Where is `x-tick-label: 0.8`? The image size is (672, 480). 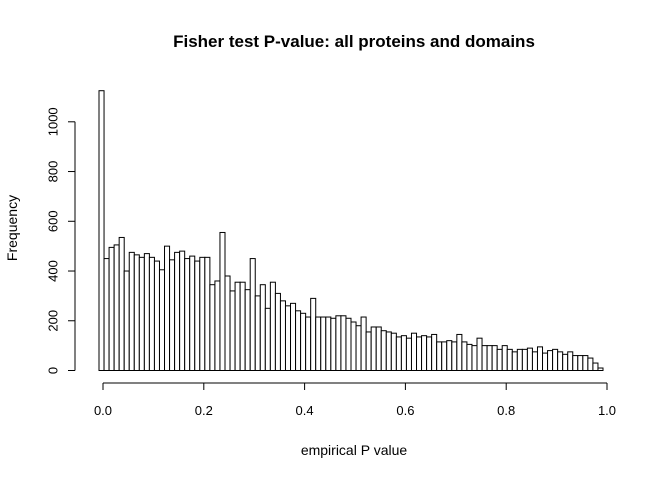 x-tick-label: 0.8 is located at coordinates (506, 410).